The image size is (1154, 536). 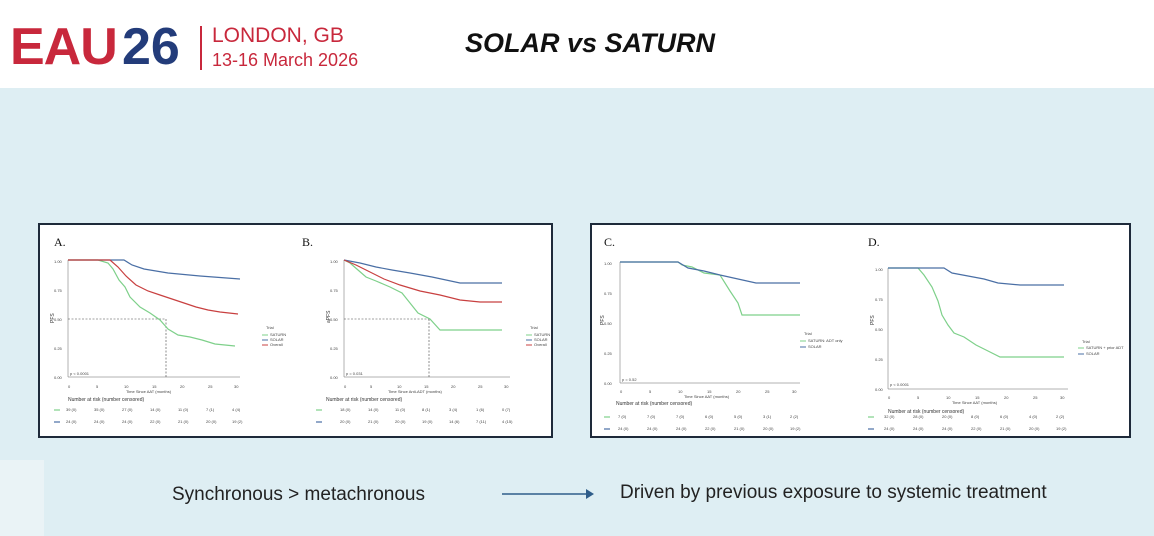 What do you see at coordinates (603, 320) in the screenshot?
I see `plot-c-ylabel: PFS` at bounding box center [603, 320].